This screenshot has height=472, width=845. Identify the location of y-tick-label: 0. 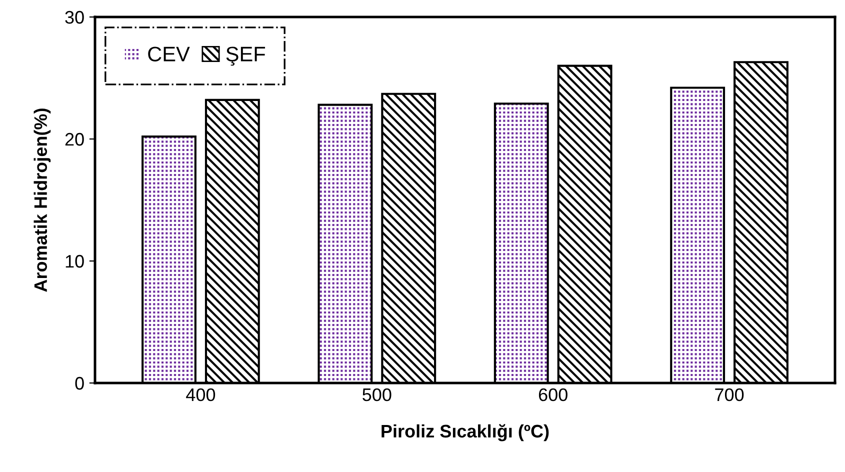
(79, 383).